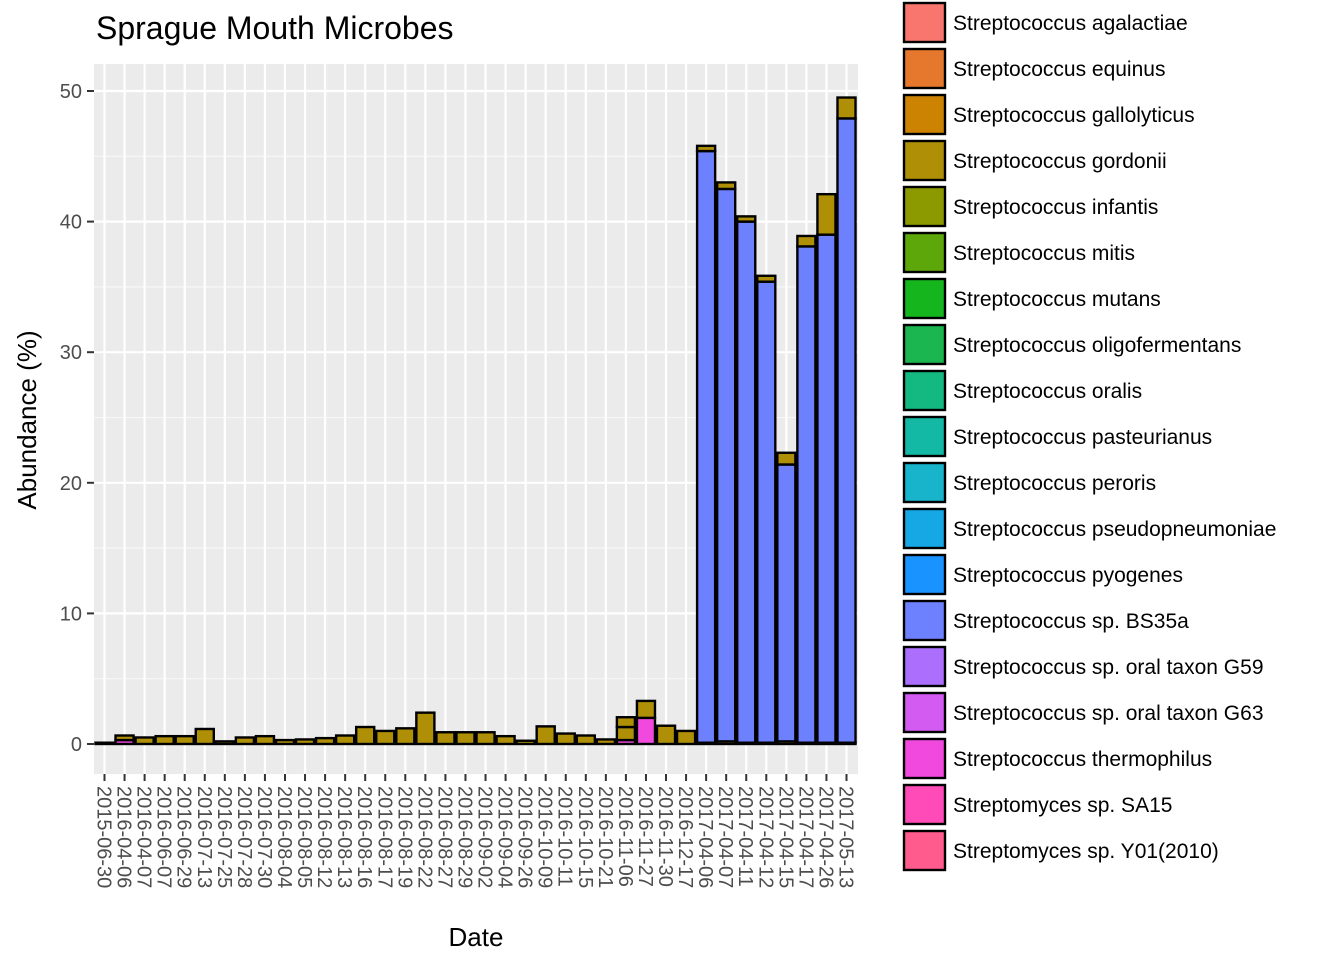  I want to click on x-tick-label: 2016-07-25, so click(224, 837).